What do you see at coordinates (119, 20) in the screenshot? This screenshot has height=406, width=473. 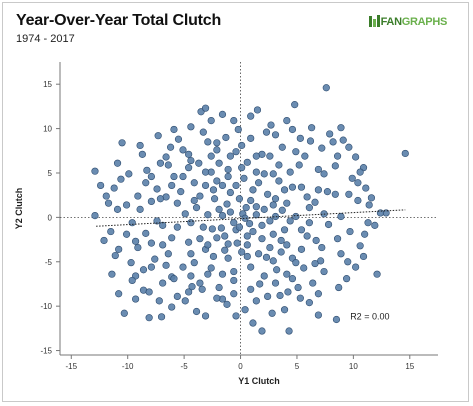 I see `chart-title: Year-Over-Year Total Clutch` at bounding box center [119, 20].